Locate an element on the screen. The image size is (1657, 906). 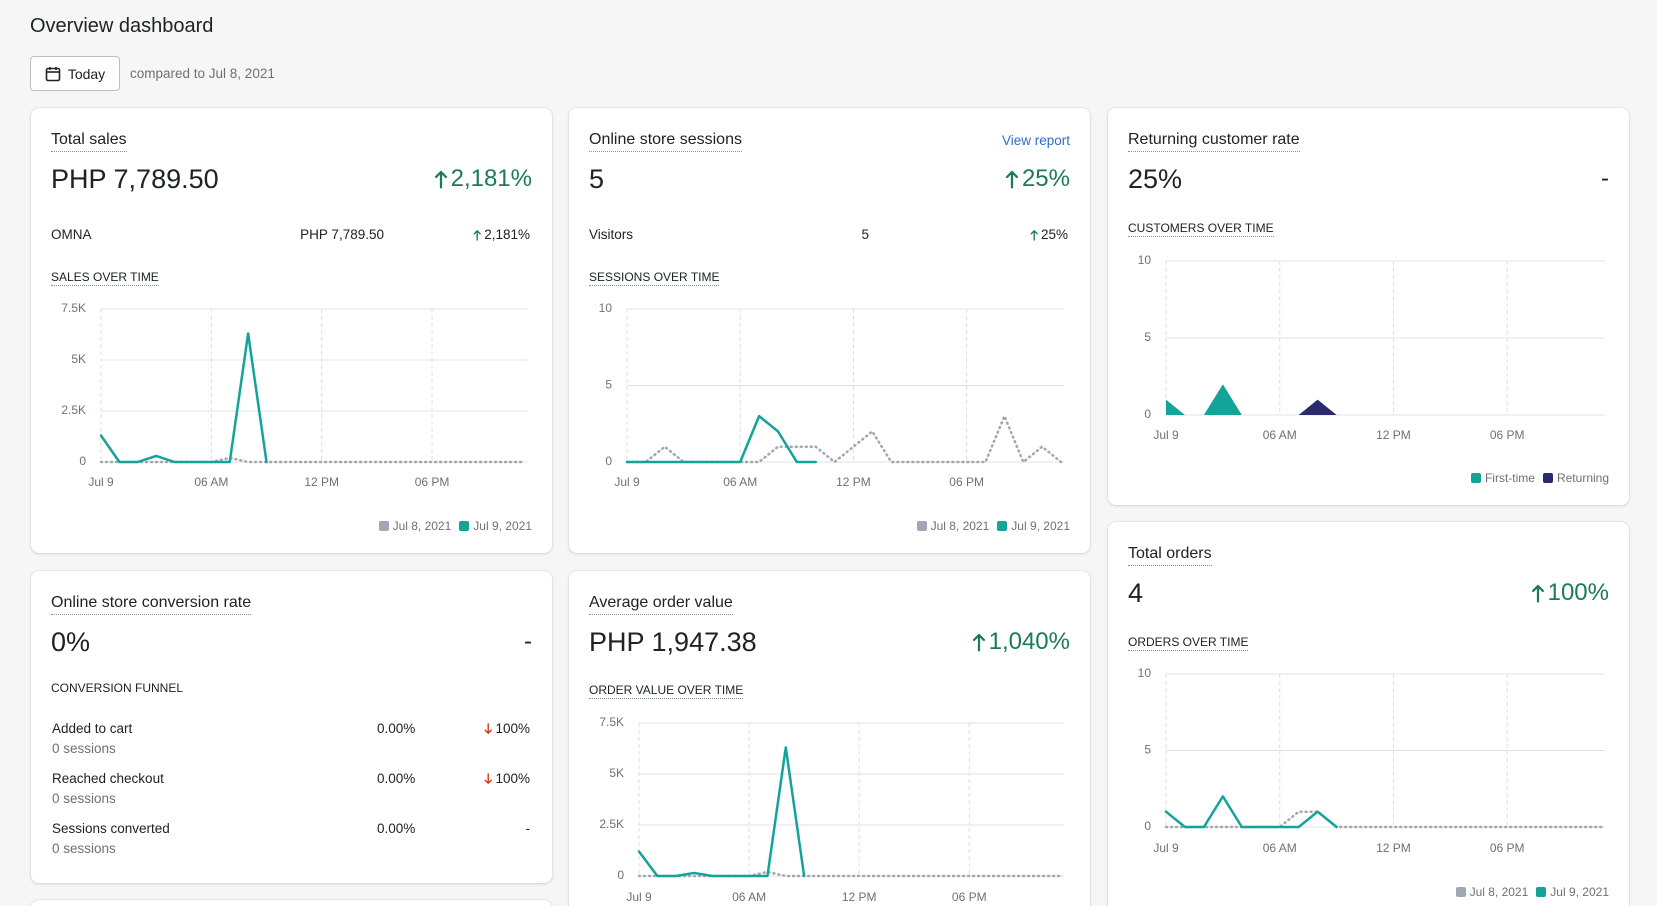
row-value: PHP 7,789.50 is located at coordinates (342, 234).